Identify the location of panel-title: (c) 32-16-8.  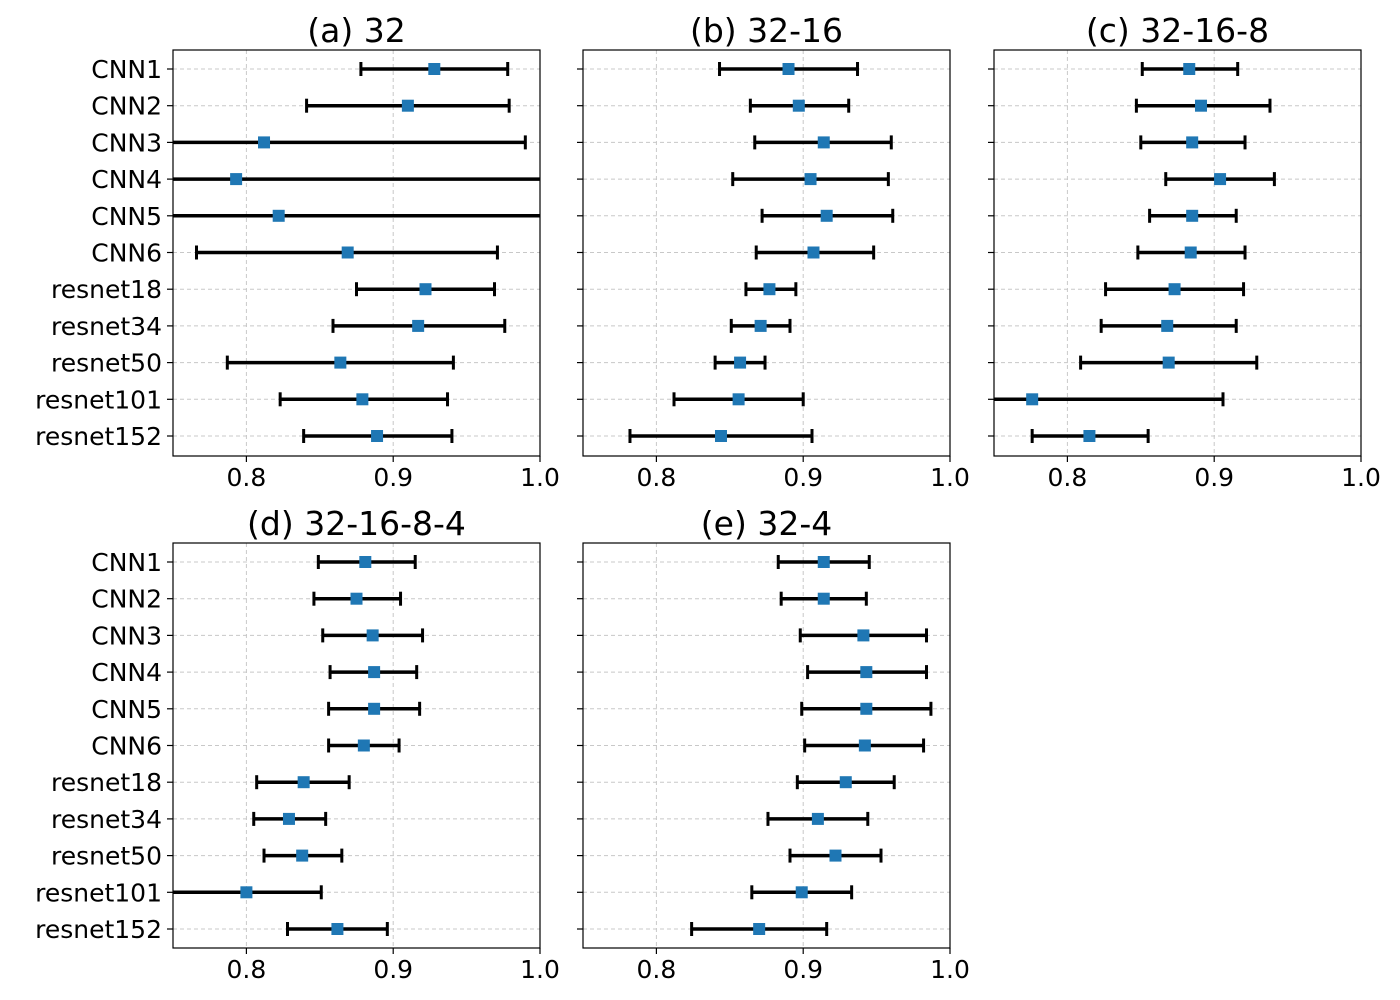
(1177, 30).